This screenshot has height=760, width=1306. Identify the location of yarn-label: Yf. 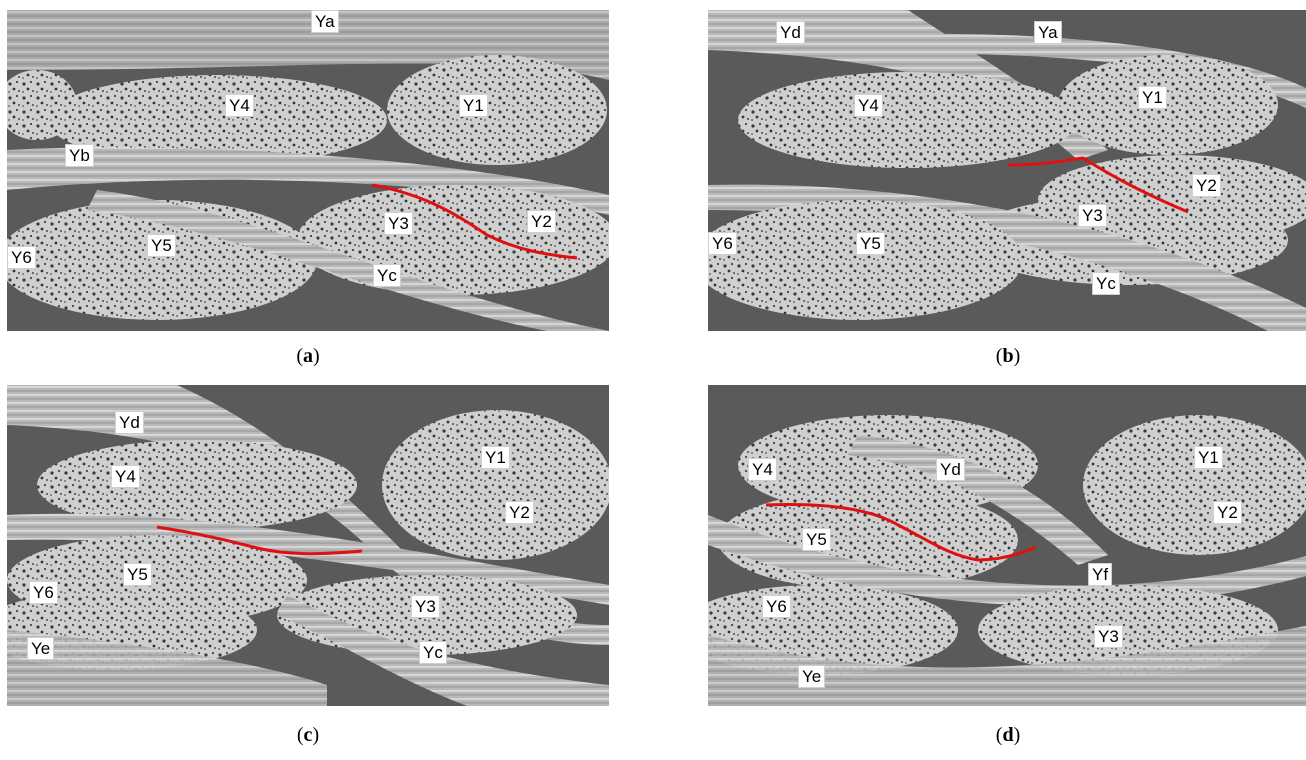
(1100, 574).